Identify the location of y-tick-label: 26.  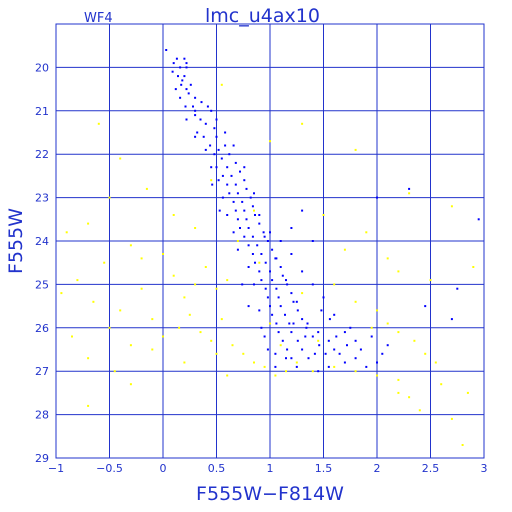
(42, 328).